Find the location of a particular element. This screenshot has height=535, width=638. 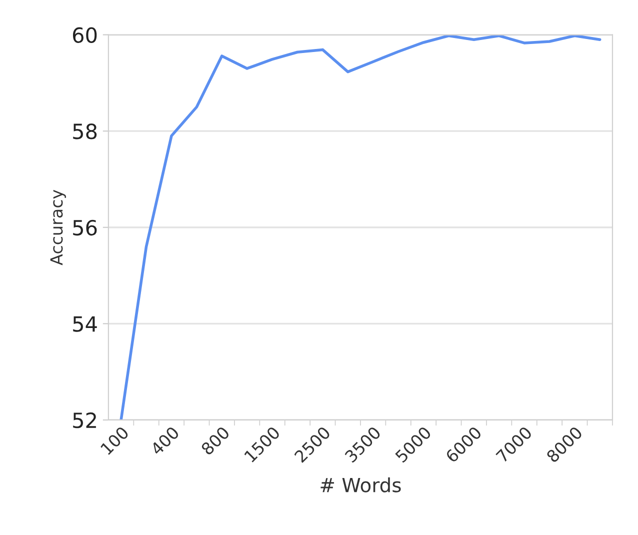

y-tick-label: 60 is located at coordinates (84, 35).